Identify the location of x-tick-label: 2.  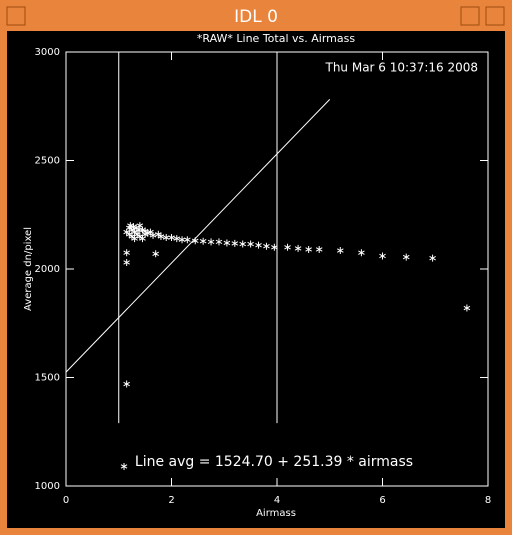
(171, 500).